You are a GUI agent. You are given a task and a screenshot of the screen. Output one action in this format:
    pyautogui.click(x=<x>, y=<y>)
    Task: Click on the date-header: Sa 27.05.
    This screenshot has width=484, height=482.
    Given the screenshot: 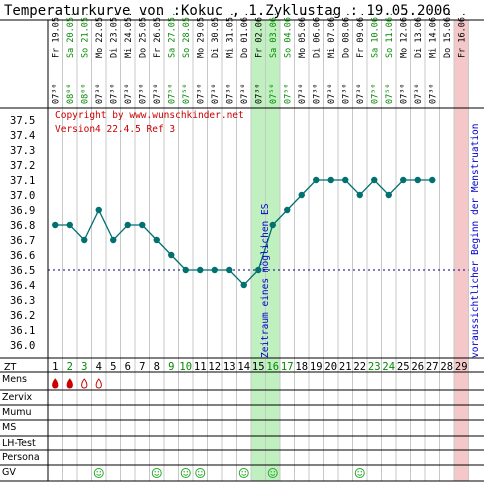 What is the action you would take?
    pyautogui.click(x=172, y=35)
    